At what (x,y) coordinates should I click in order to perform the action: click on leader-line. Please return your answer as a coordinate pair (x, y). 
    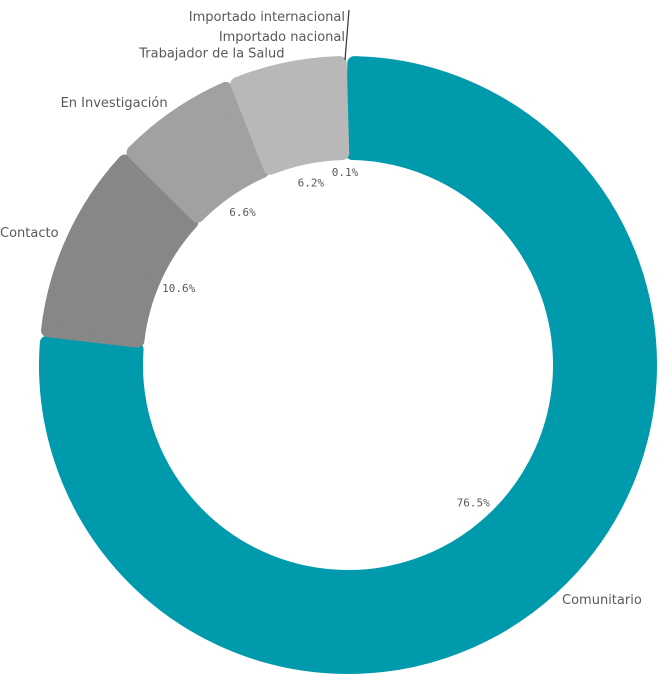
    Looking at the image, I should click on (347, 35).